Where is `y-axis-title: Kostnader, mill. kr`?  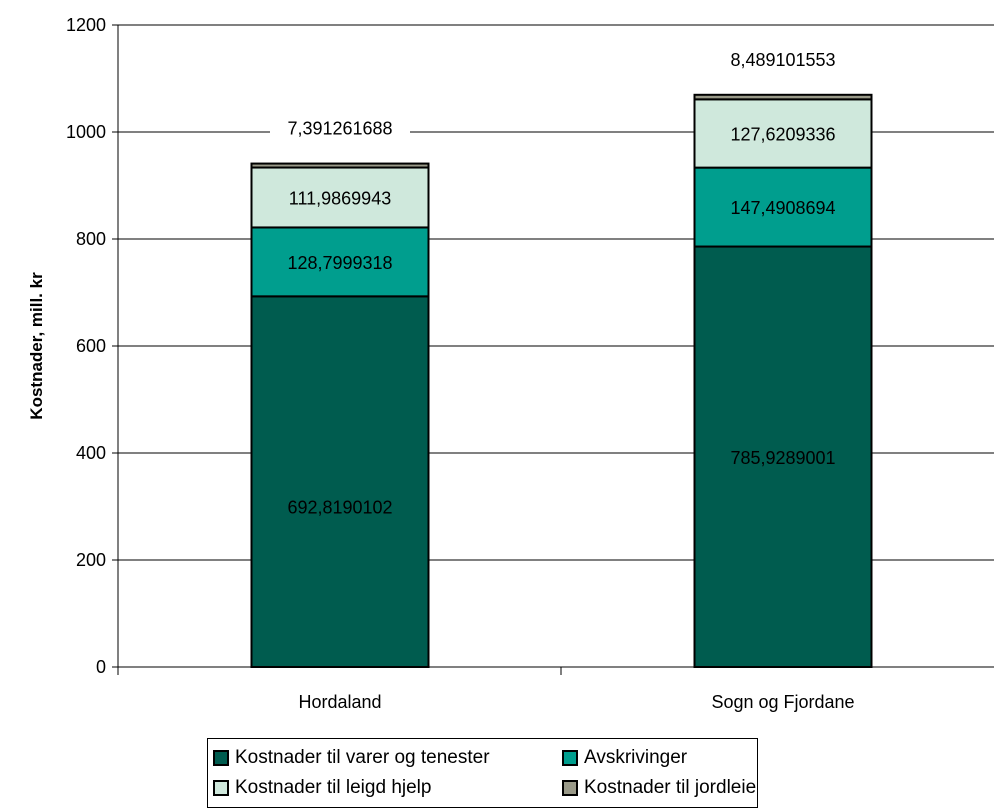 y-axis-title: Kostnader, mill. kr is located at coordinates (36, 346).